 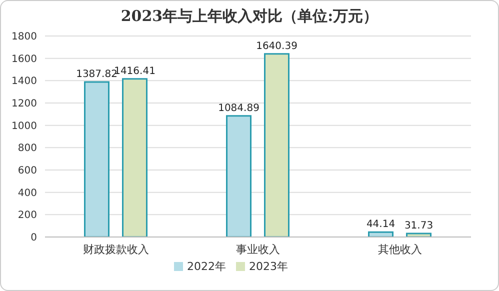 I want to click on x-tick-label: 财政拨款收入, so click(x=116, y=249).